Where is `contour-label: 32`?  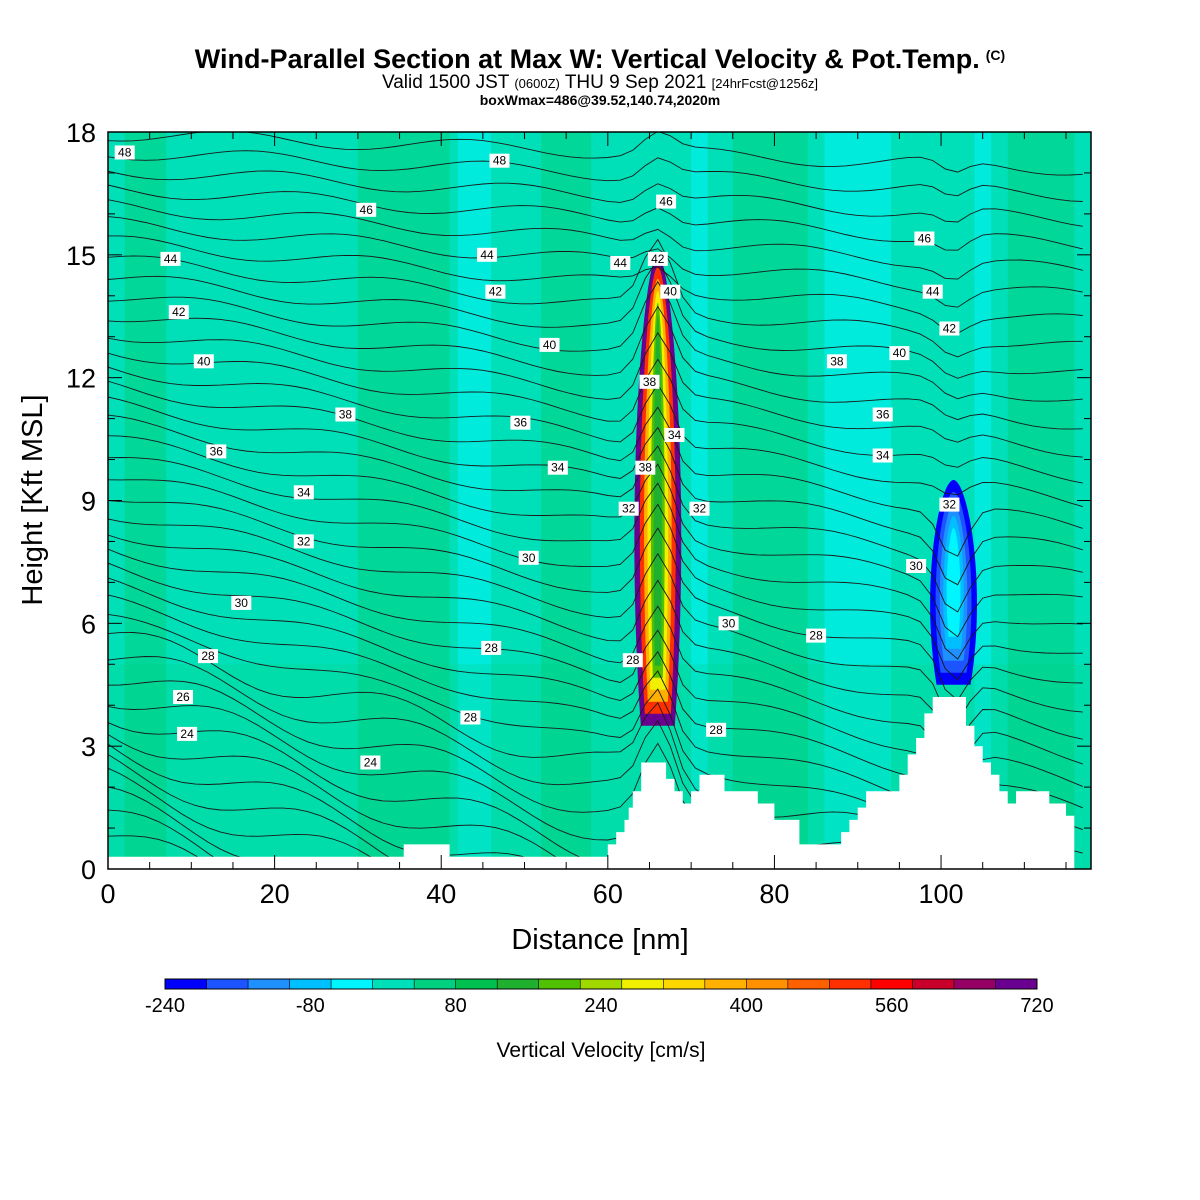
contour-label: 32 is located at coordinates (303, 541).